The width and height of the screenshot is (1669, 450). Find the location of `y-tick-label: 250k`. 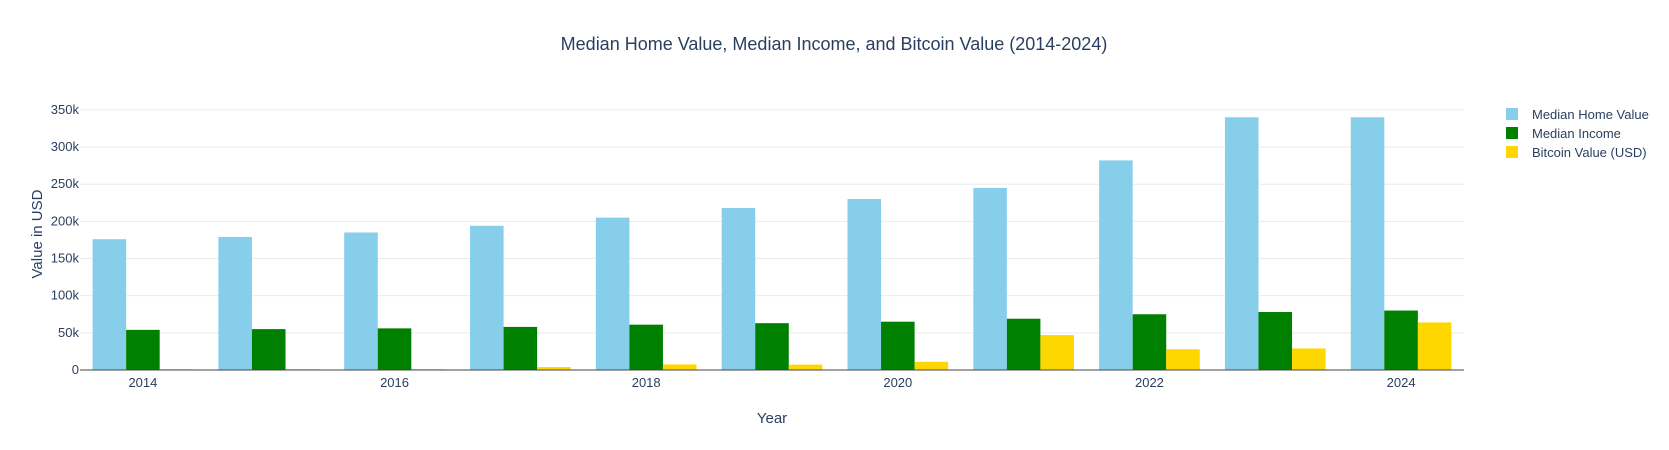

y-tick-label: 250k is located at coordinates (65, 183).